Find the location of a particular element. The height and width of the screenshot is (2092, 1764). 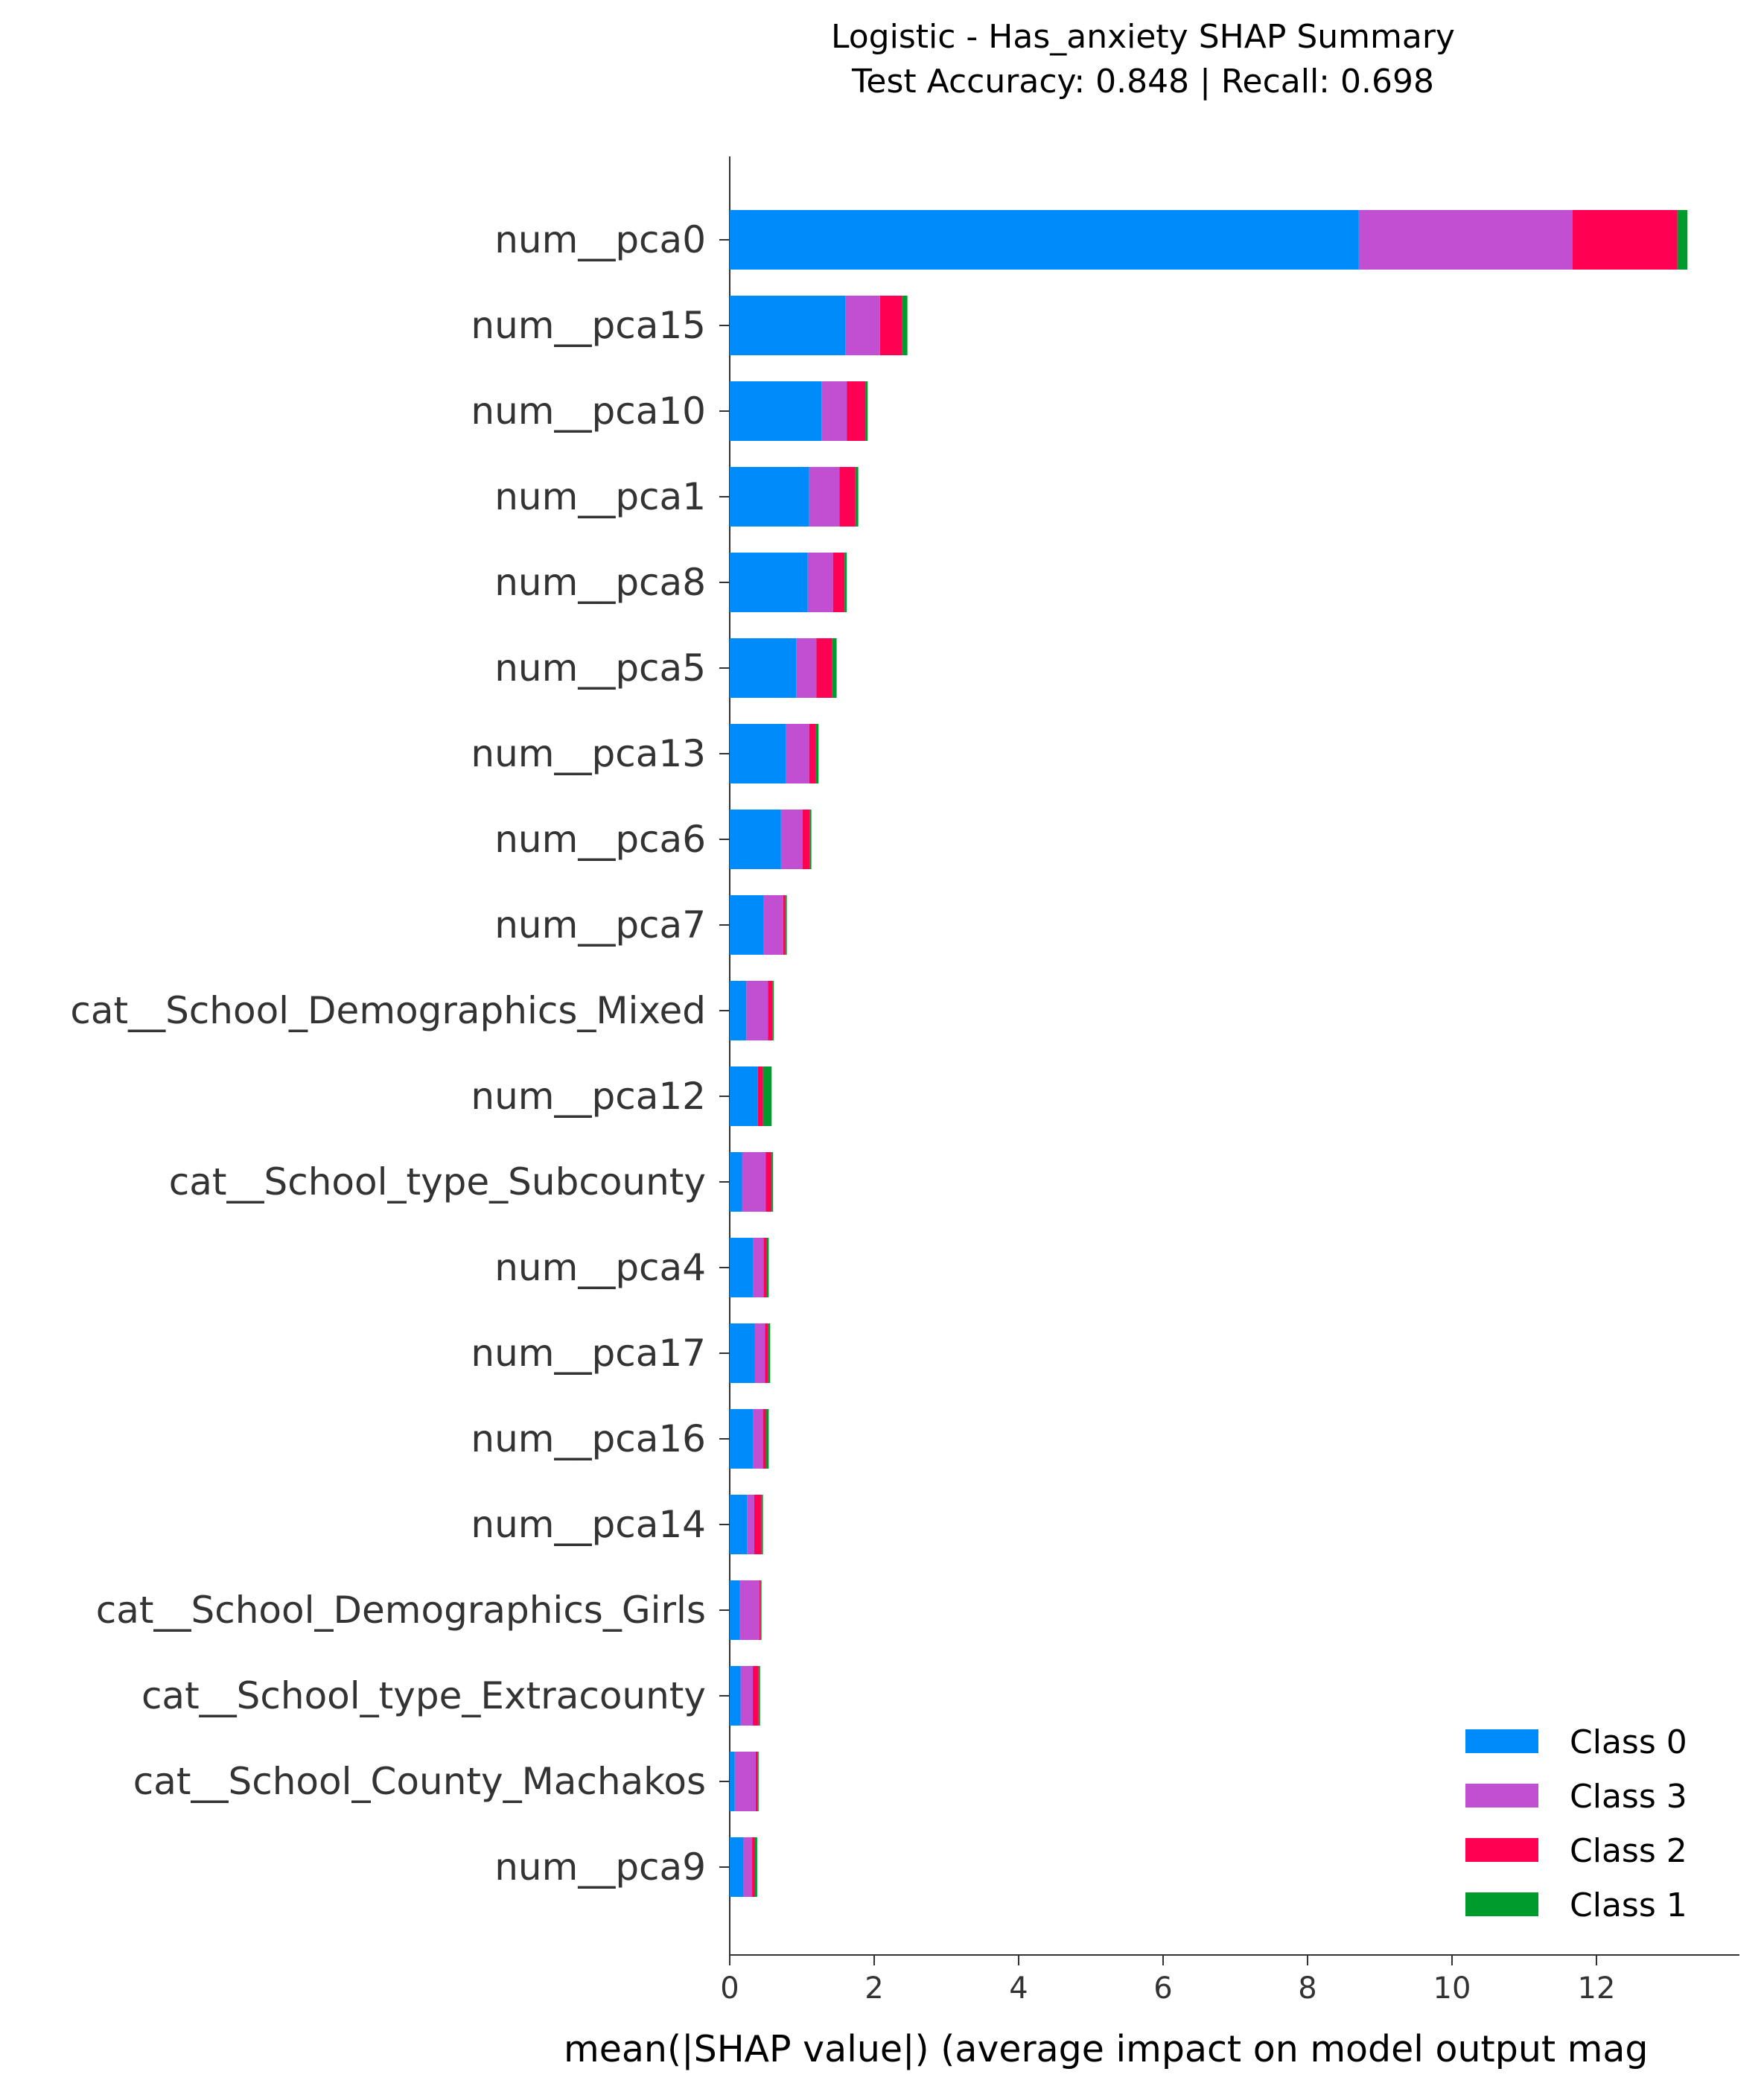

feature-label: num__pca15 is located at coordinates (588, 325).